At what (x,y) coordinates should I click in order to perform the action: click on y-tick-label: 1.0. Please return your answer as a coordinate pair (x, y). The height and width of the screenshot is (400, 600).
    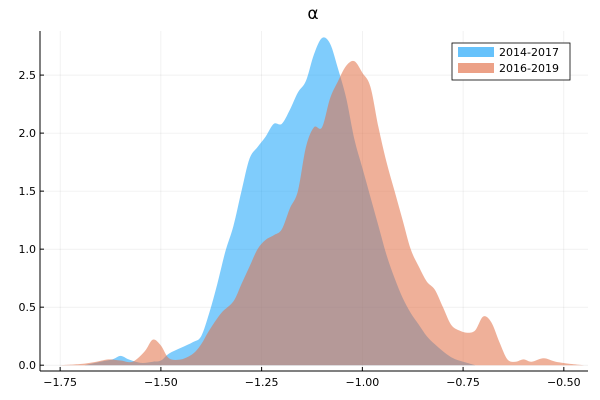
    Looking at the image, I should click on (28, 249).